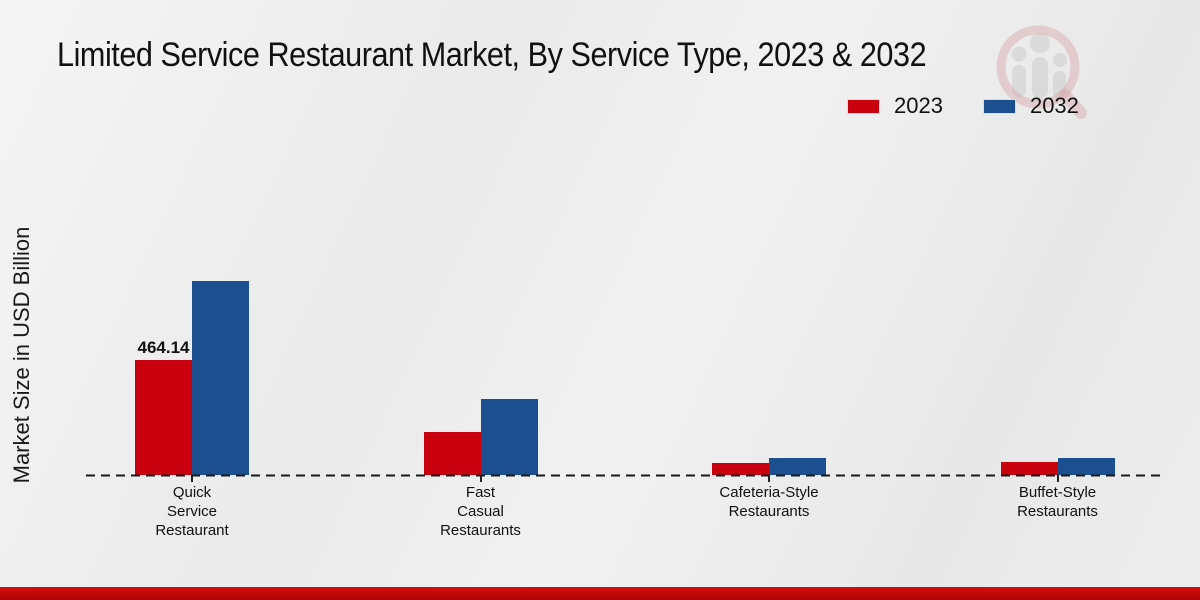  I want to click on legend-label: 2023, so click(918, 105).